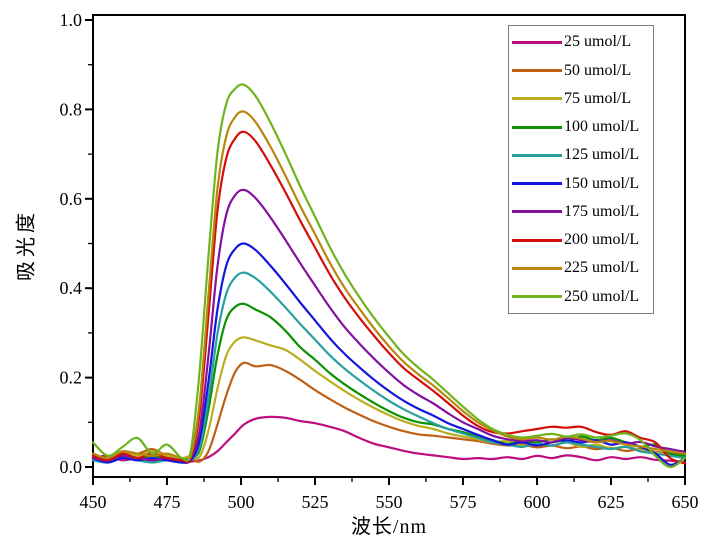 This screenshot has height=542, width=712. What do you see at coordinates (71, 467) in the screenshot?
I see `y-tick-label: 0.0` at bounding box center [71, 467].